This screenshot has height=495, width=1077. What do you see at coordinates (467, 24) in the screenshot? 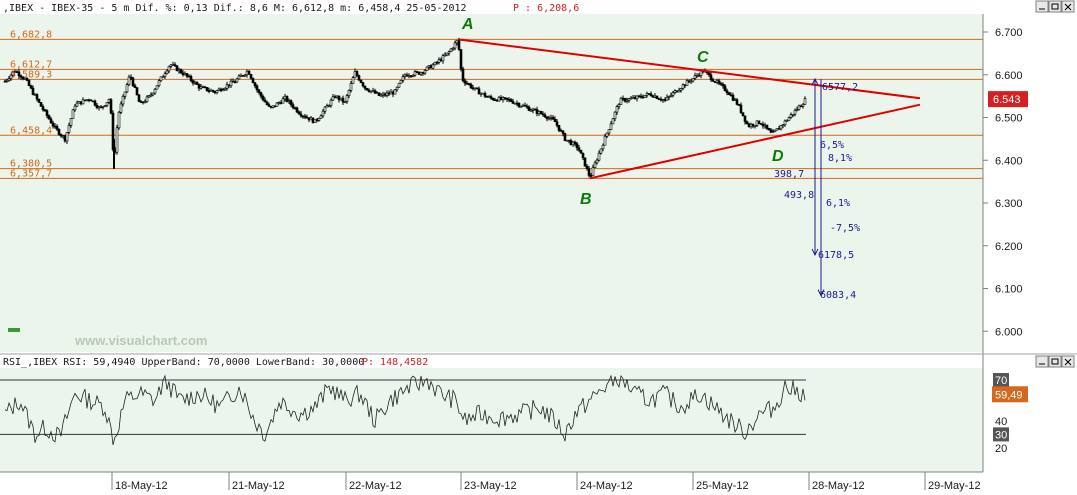
I see `pattern-point-label: A` at bounding box center [467, 24].